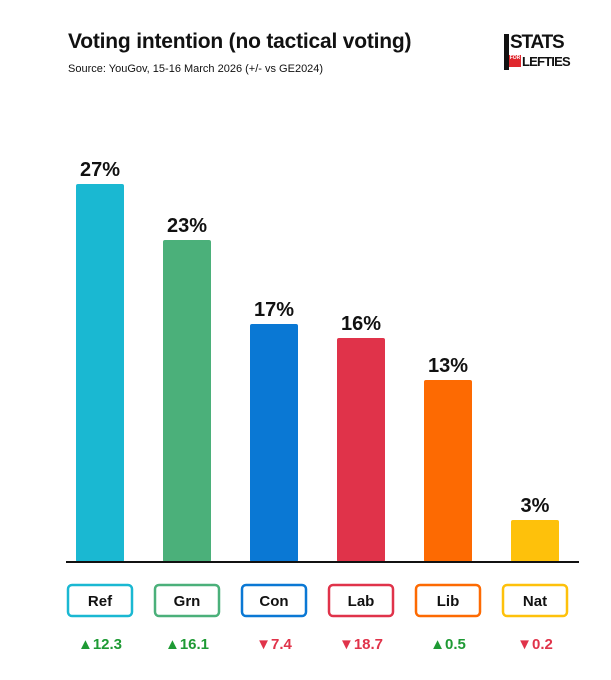 This screenshot has height=680, width=611. Describe the element at coordinates (240, 41) in the screenshot. I see `chart-title: Voting intention (no tactical voting)` at that location.